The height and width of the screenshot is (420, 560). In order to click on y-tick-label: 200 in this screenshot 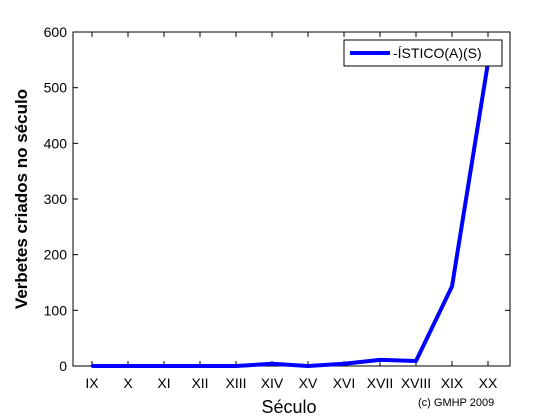, I will do `click(56, 255)`.